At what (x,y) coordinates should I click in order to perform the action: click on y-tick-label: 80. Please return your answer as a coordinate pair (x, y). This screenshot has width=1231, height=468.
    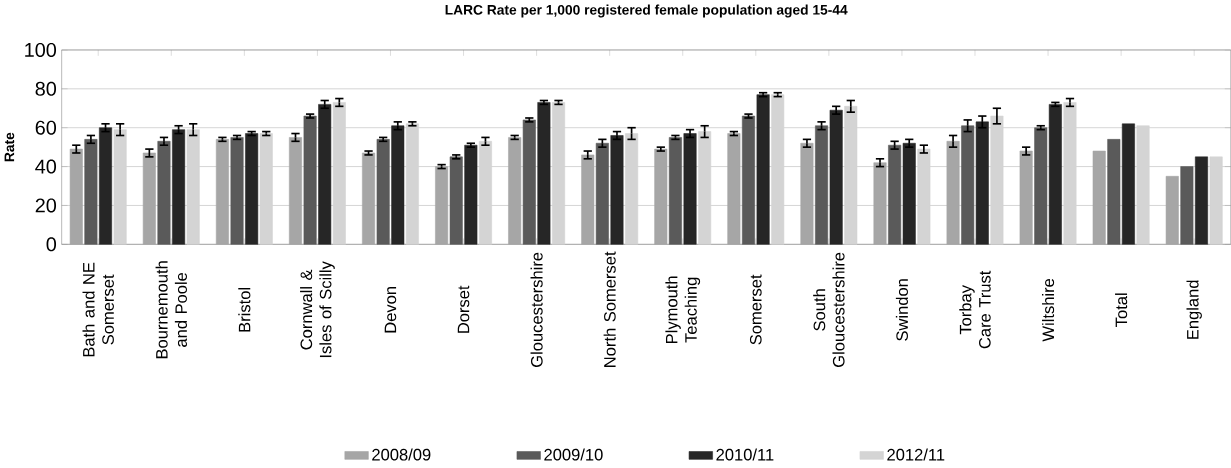
    Looking at the image, I should click on (46, 88).